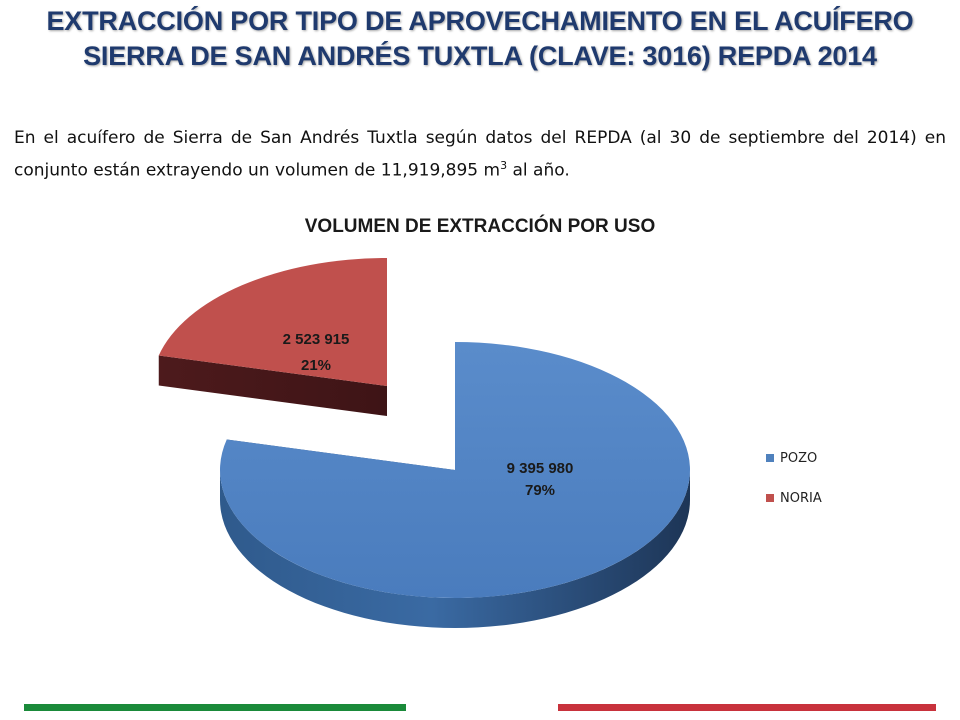  What do you see at coordinates (215, 707) in the screenshot?
I see `decorative-green-bar` at bounding box center [215, 707].